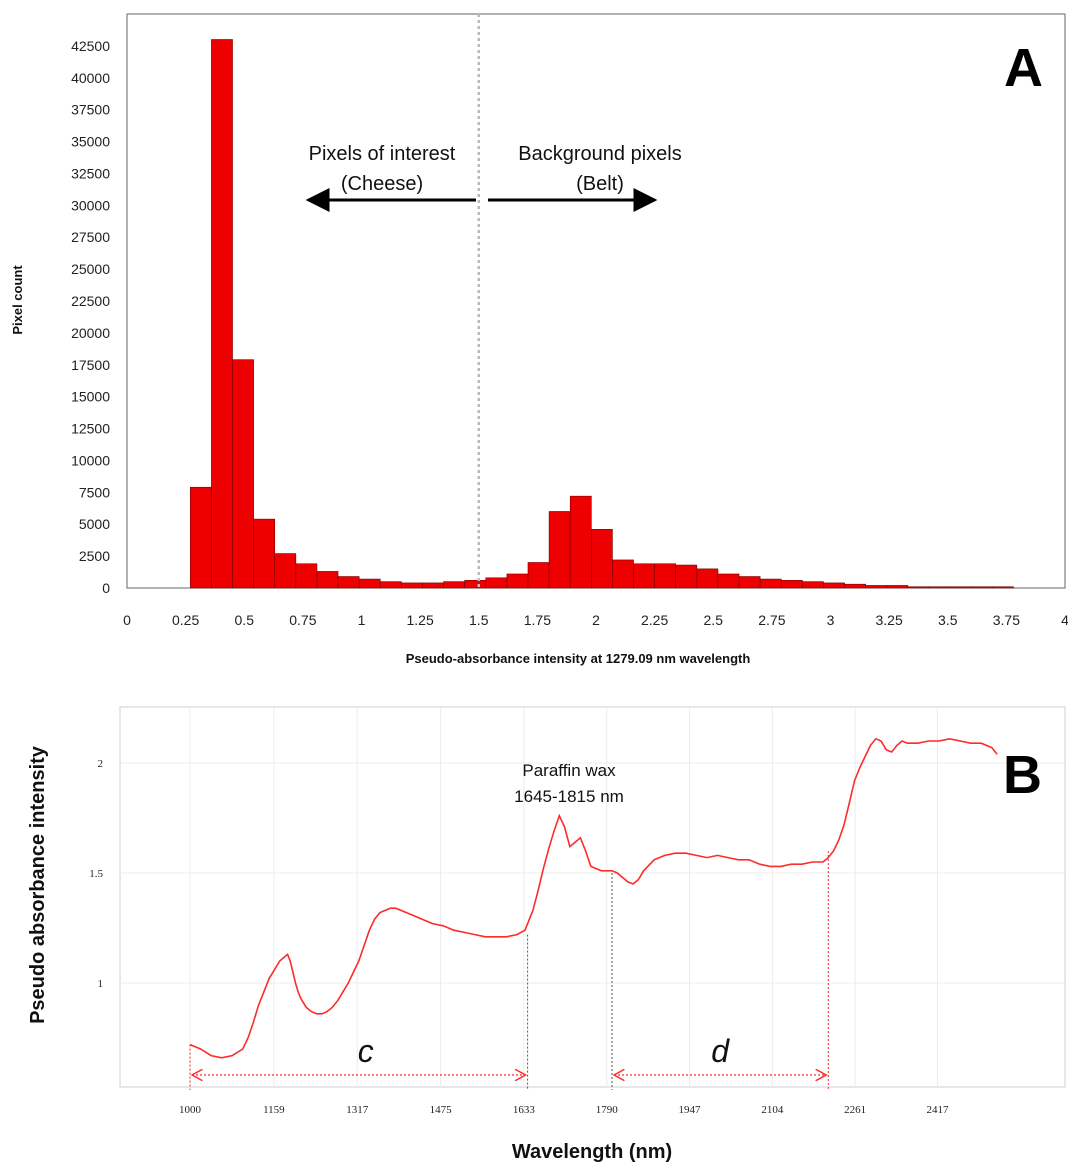 This screenshot has width=1068, height=1167. I want to click on cheese-label-line2: (Cheese), so click(382, 184).